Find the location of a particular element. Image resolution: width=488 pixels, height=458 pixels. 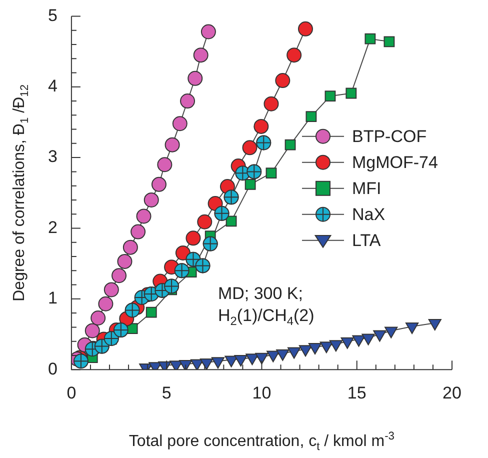

x-tick-label: 5 is located at coordinates (167, 392).